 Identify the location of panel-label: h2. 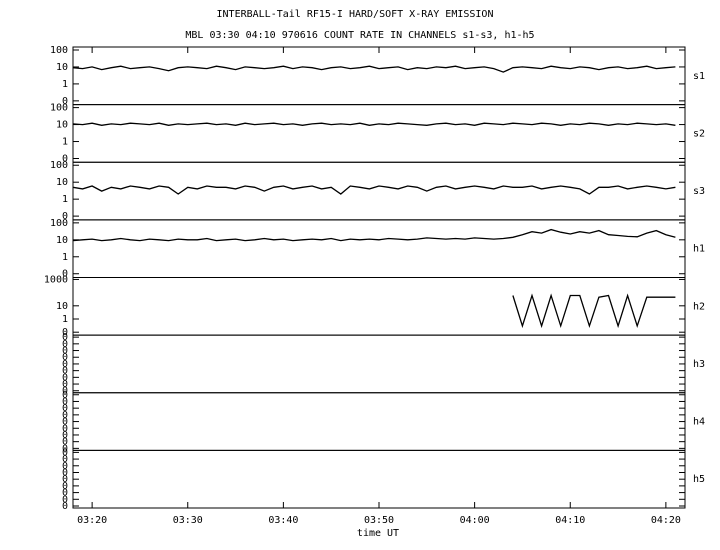
(699, 306).